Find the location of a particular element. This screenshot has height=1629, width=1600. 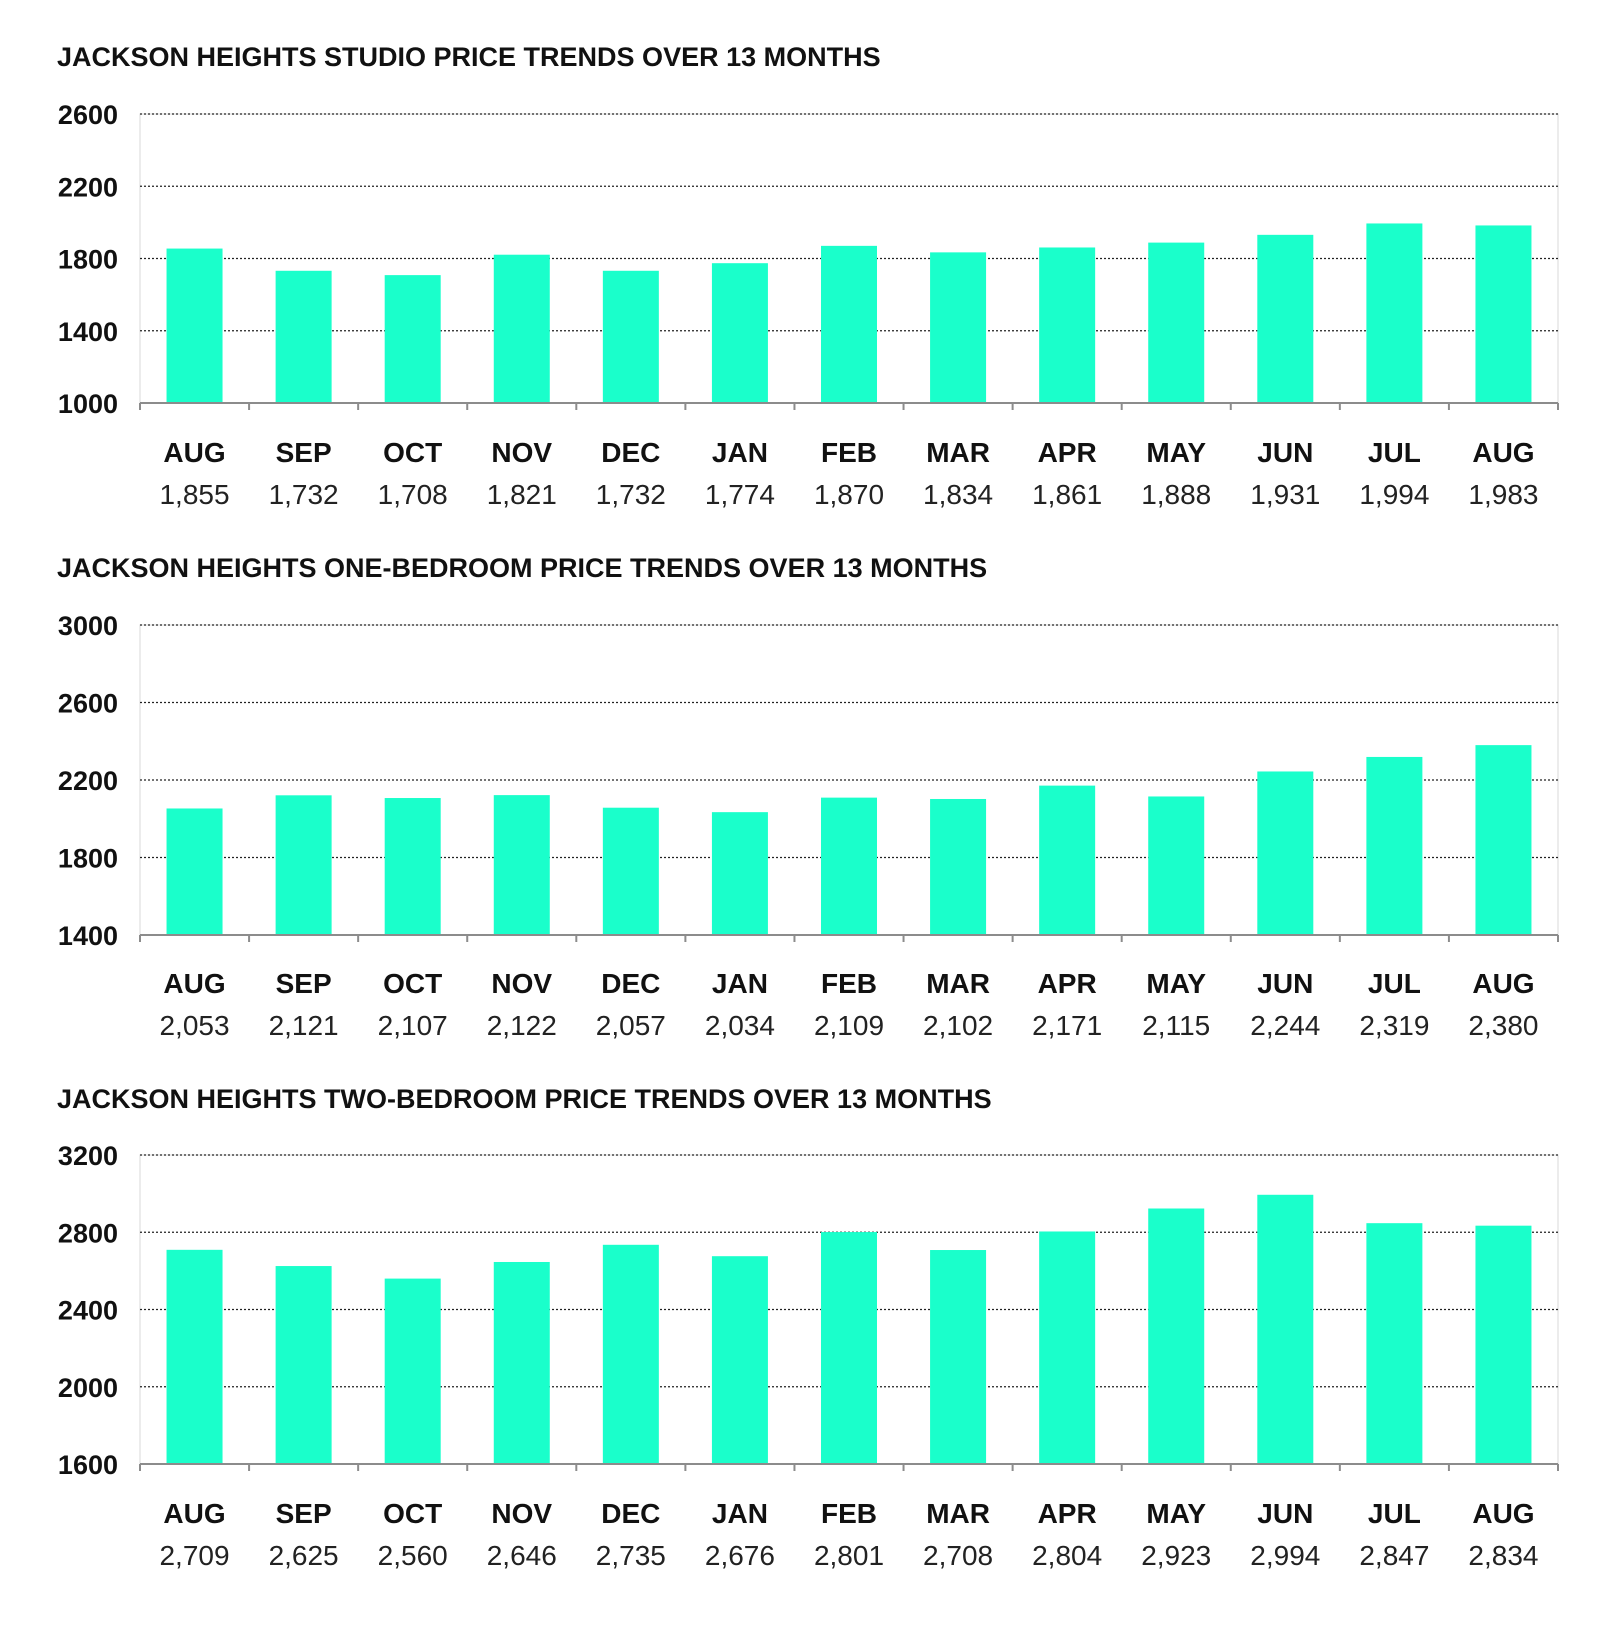

value-label: 1,834 is located at coordinates (958, 494).